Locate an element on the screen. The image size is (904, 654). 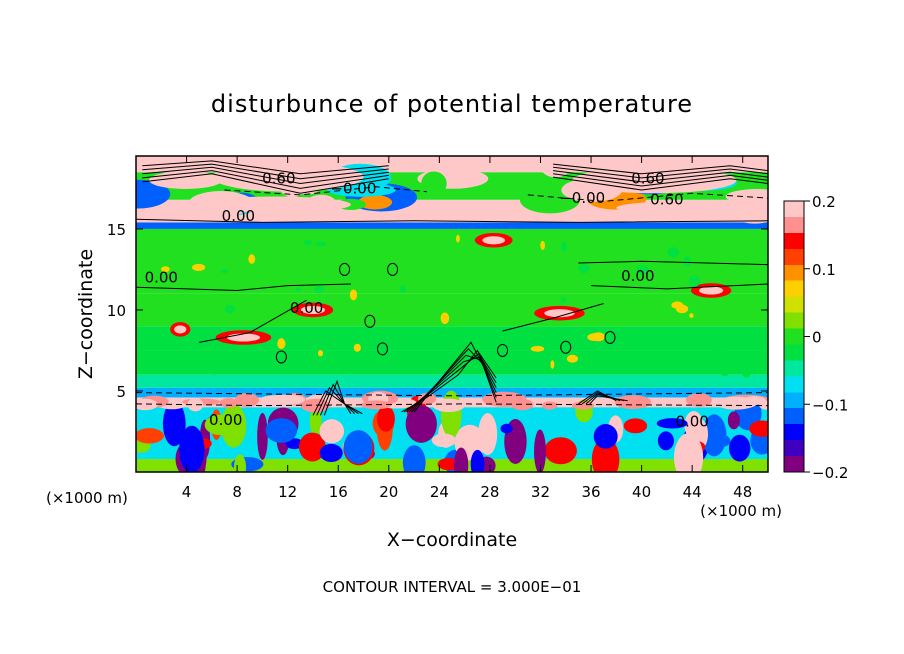
x-tick-label-2: 12 is located at coordinates (287, 492).